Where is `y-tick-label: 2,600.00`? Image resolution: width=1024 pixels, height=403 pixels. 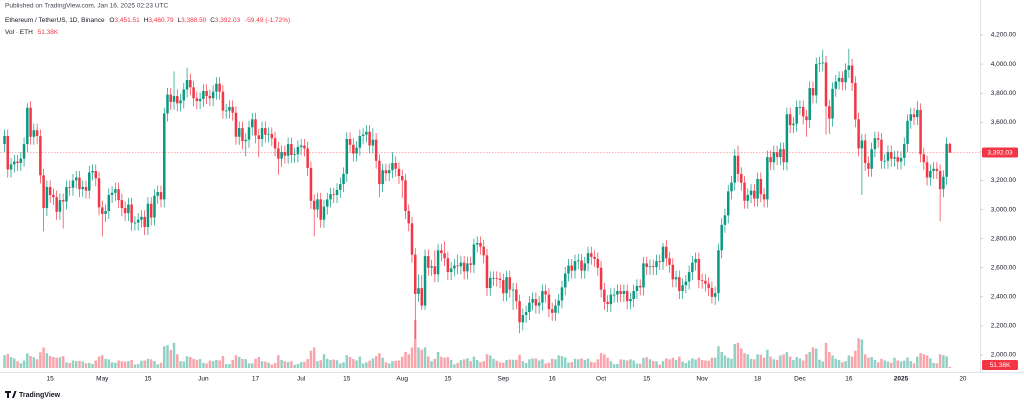
y-tick-label: 2,600.00 is located at coordinates (1004, 267).